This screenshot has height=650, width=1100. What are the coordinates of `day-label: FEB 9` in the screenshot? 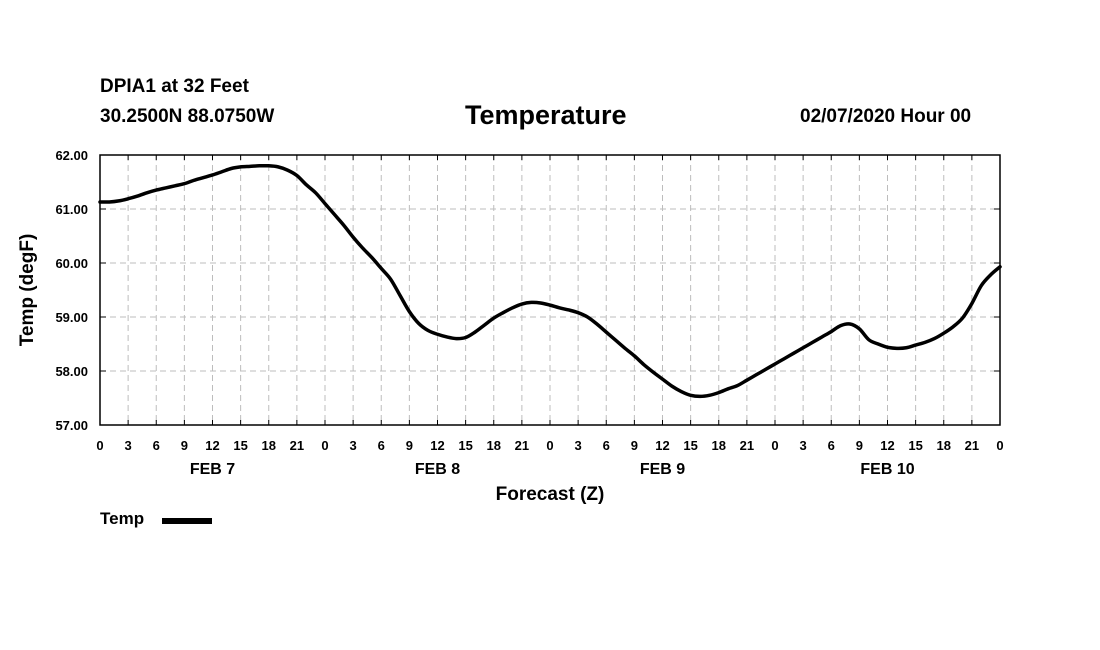 It's located at (662, 469).